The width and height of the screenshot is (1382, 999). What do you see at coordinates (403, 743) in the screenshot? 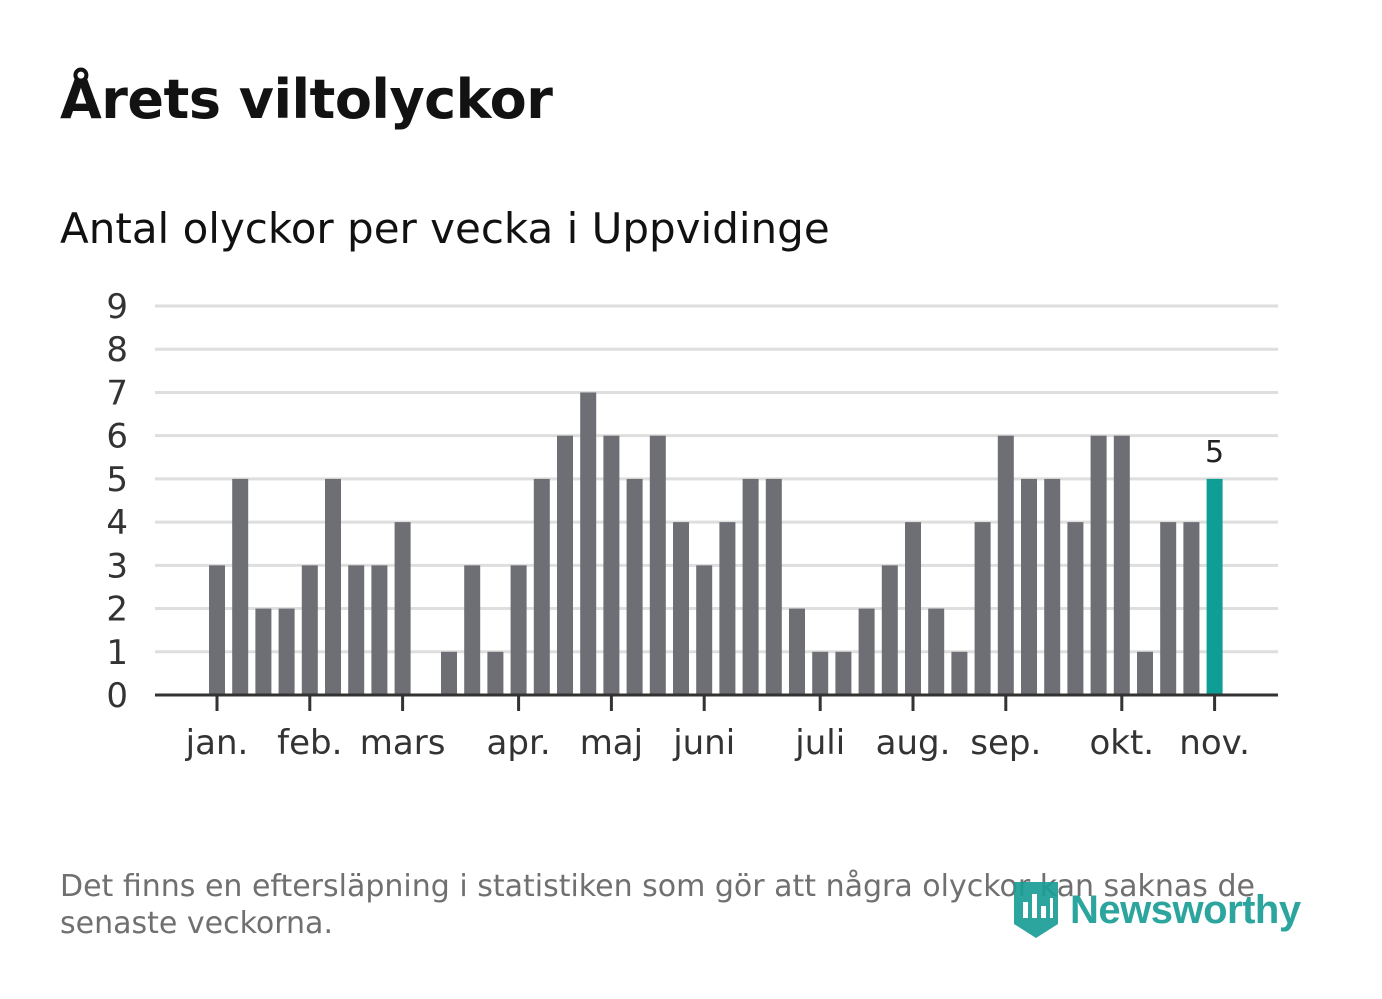
I see `x-tick-label: mars` at bounding box center [403, 743].